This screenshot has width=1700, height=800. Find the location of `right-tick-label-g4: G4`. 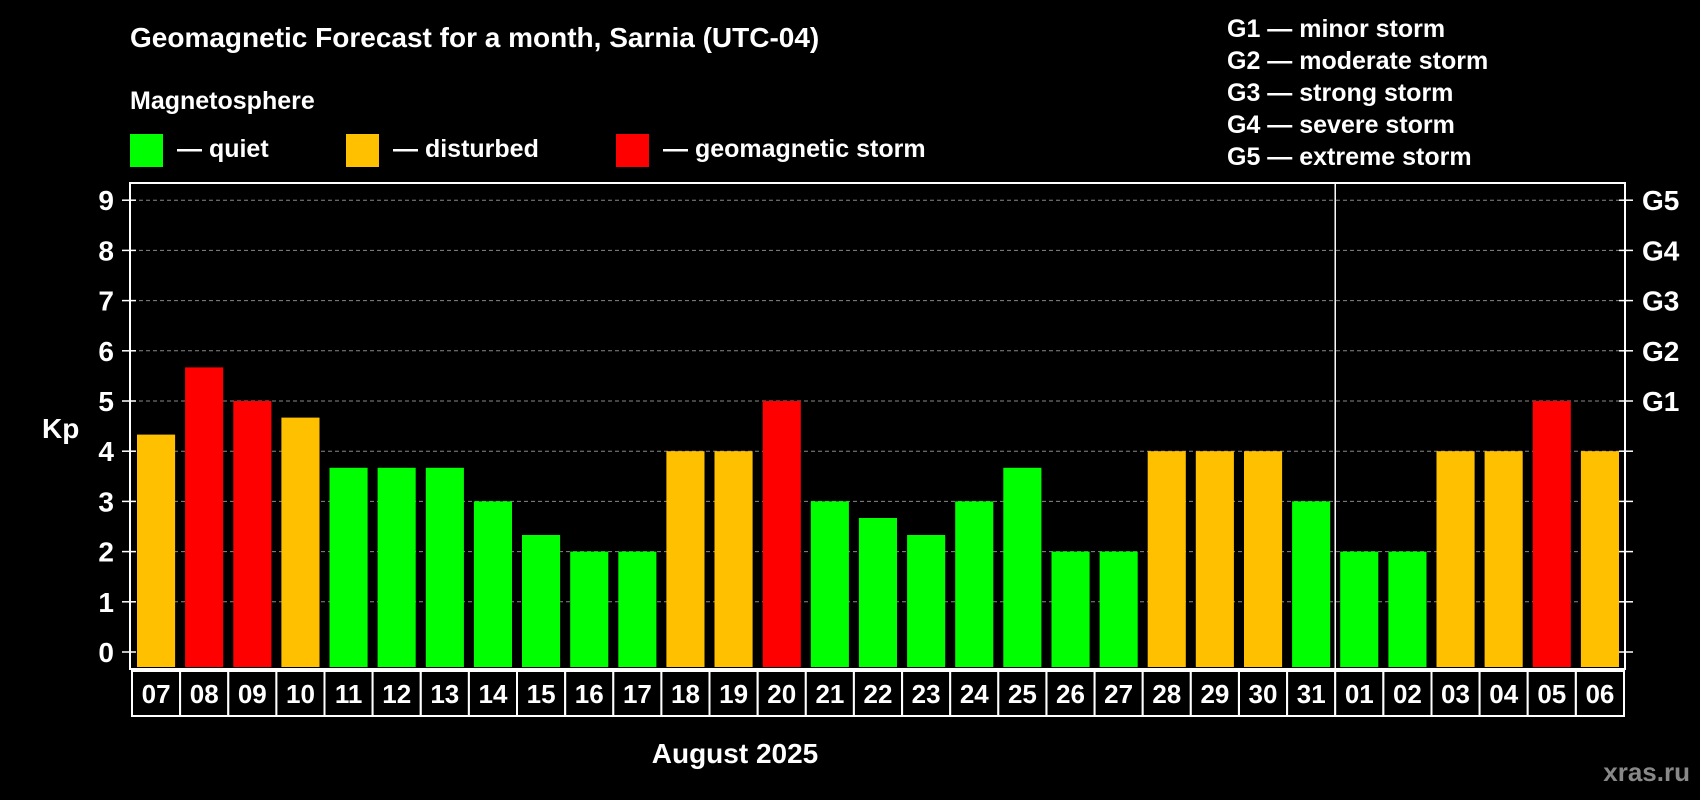

right-tick-label-g4: G4 is located at coordinates (1661, 250).